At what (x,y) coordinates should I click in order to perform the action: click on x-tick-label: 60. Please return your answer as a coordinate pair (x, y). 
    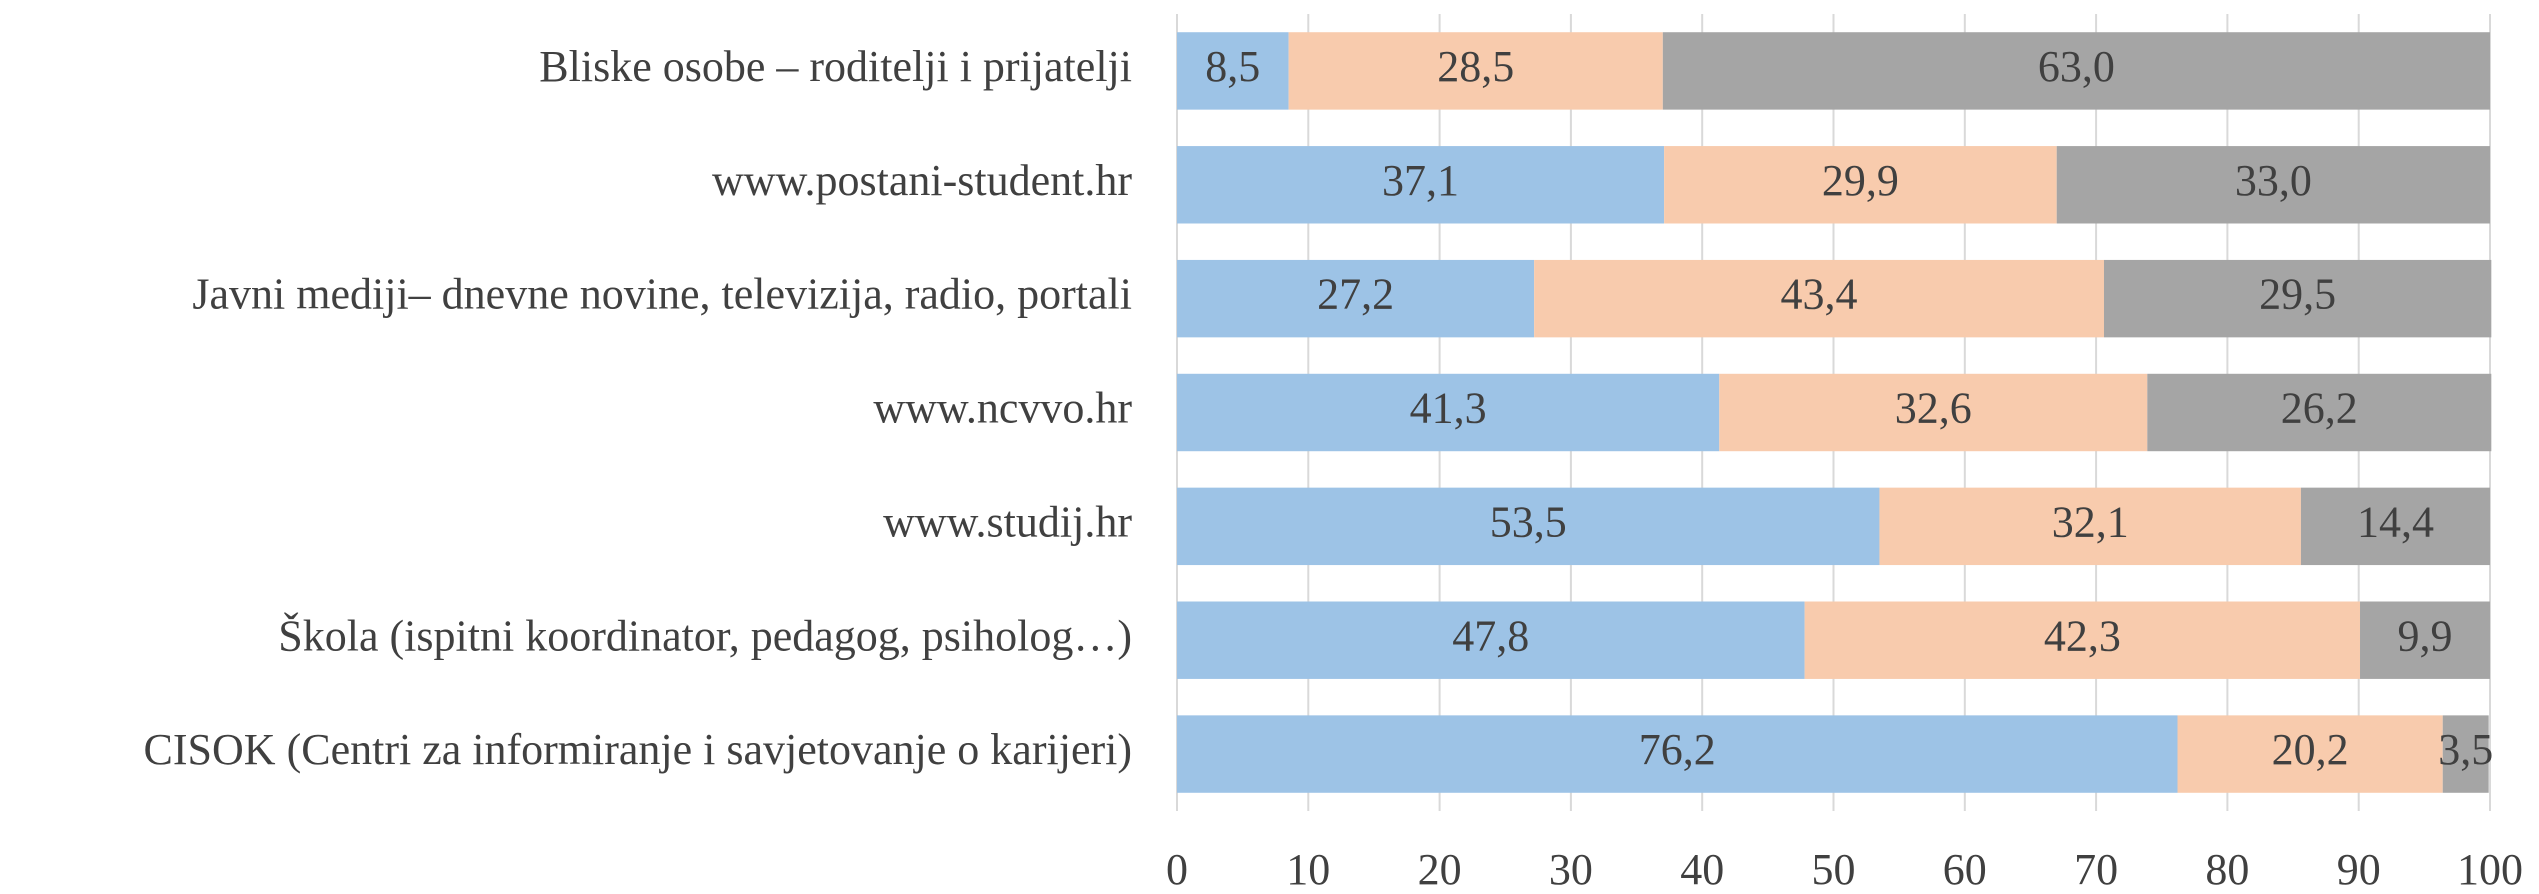
    Looking at the image, I should click on (1965, 869).